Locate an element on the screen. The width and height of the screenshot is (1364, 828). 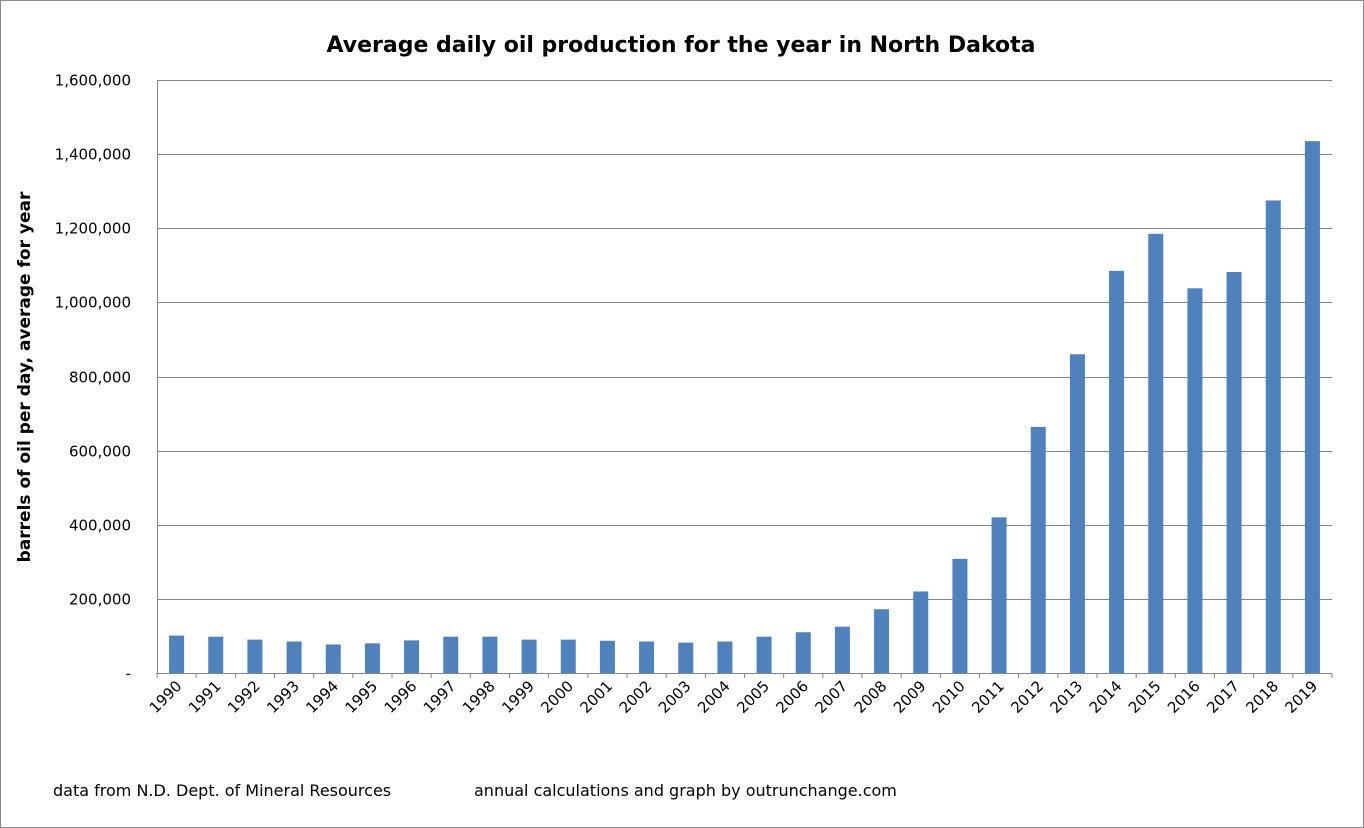
x-tick-label: 2002 is located at coordinates (636, 697).